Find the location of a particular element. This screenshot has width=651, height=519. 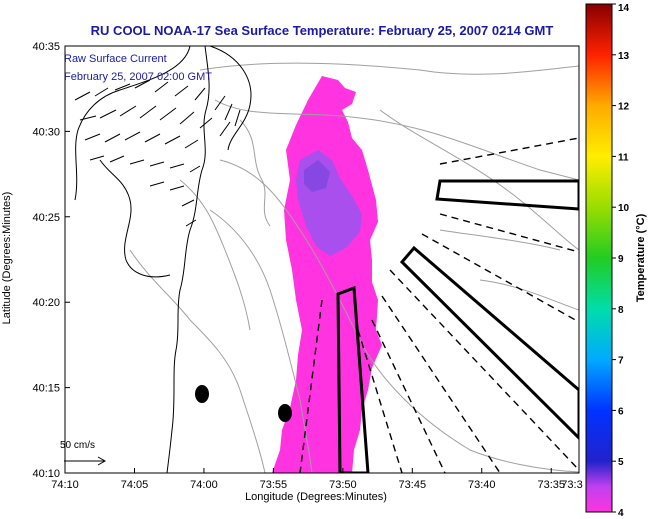

x-tick-label: 74:05 is located at coordinates (135, 485).